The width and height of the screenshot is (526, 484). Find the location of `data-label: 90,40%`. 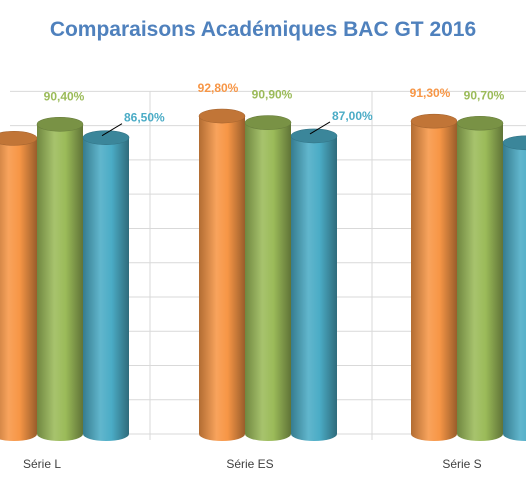

data-label: 90,40% is located at coordinates (64, 96).